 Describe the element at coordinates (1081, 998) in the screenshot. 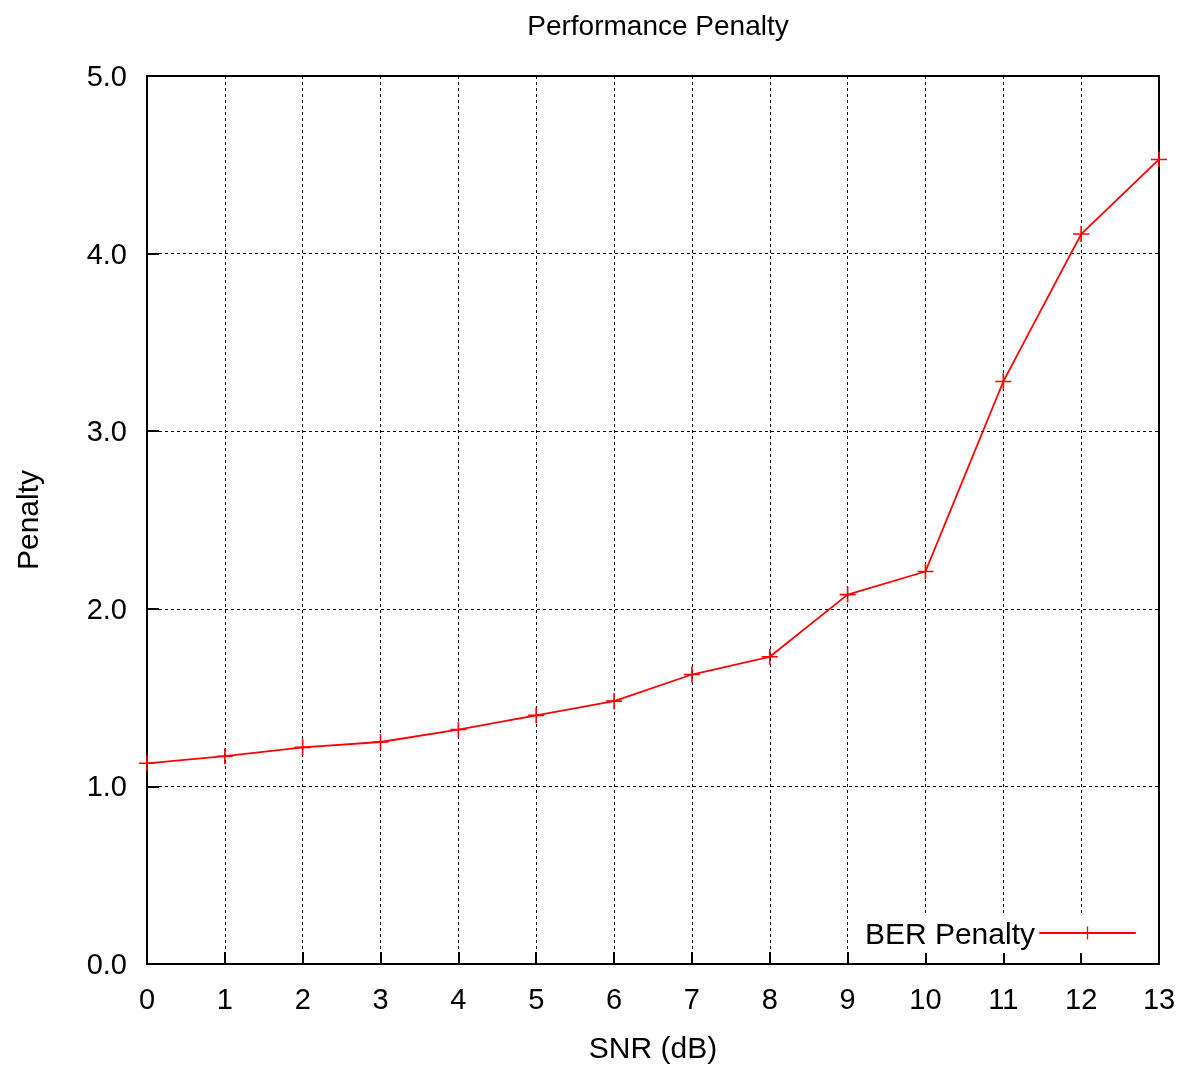

I see `x-tick-label: 12` at that location.